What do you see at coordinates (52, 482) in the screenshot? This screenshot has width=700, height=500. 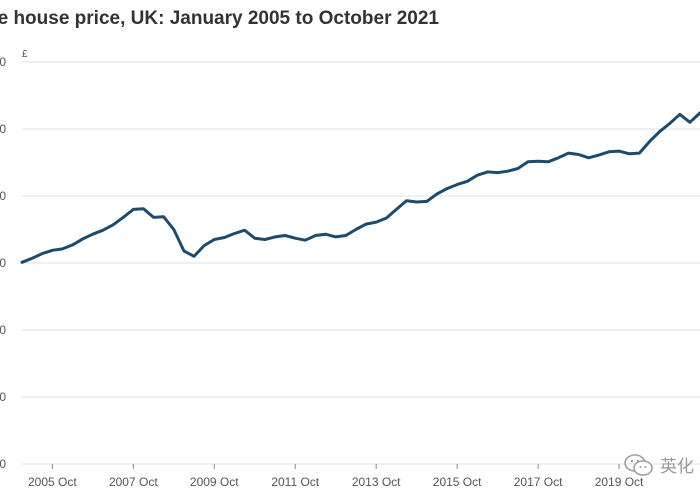 I see `x-tick-label: 2005 Oct` at bounding box center [52, 482].